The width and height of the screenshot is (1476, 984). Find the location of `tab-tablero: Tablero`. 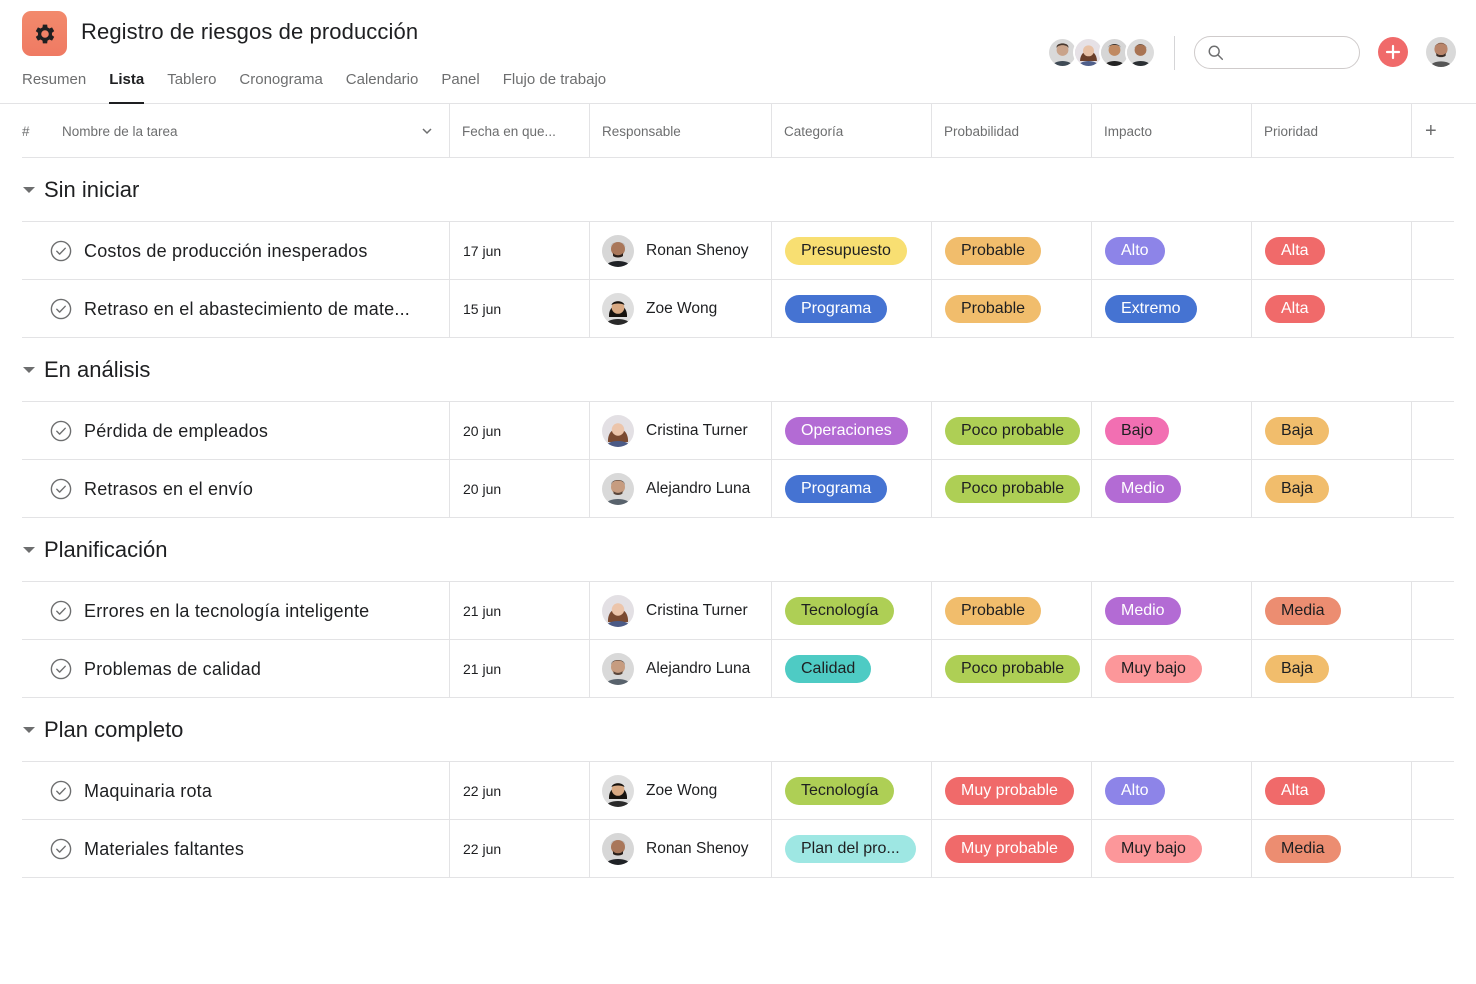

tab-tablero: Tablero is located at coordinates (192, 79).